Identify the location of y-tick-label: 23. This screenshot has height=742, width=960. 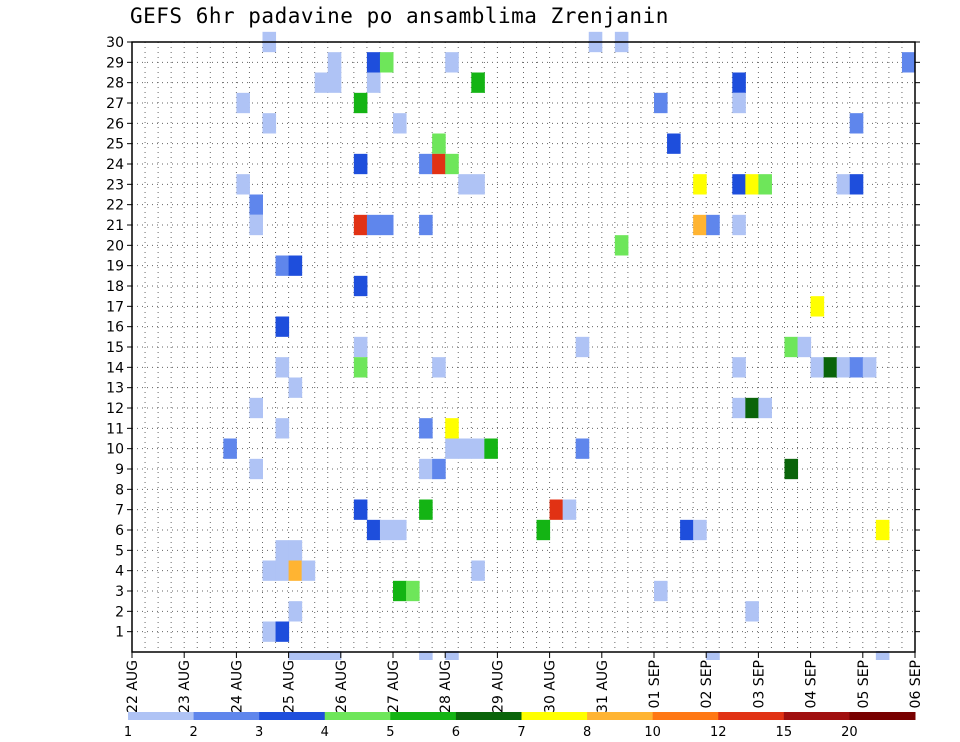
(115, 185).